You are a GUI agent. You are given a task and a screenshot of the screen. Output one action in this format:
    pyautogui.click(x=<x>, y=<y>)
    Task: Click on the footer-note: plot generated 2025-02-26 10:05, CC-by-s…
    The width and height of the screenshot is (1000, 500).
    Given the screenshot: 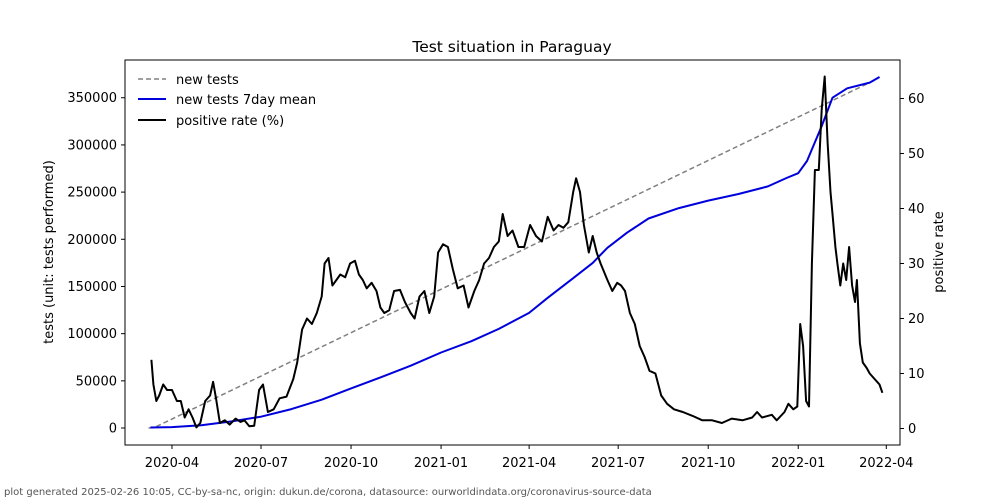 What is the action you would take?
    pyautogui.click(x=328, y=492)
    